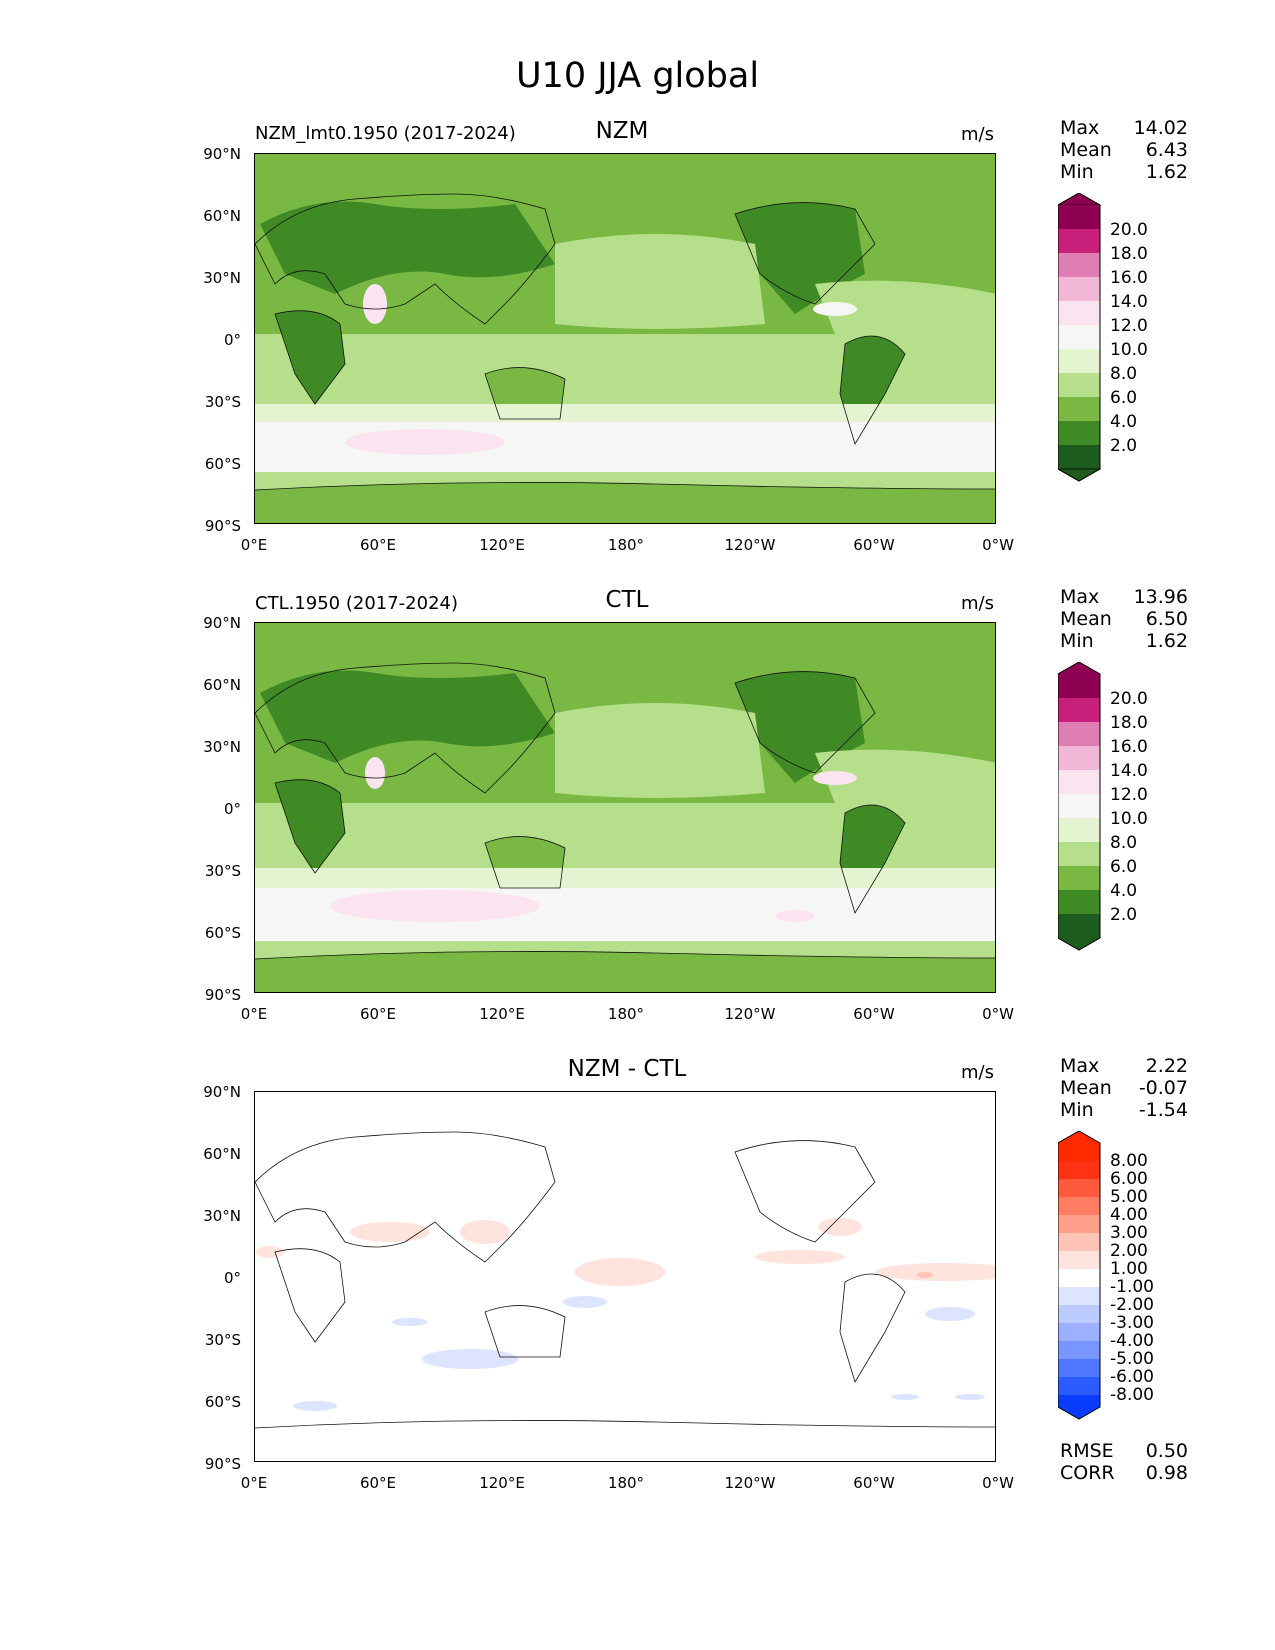  I want to click on panel-2-ytick: 0°, so click(232, 809).